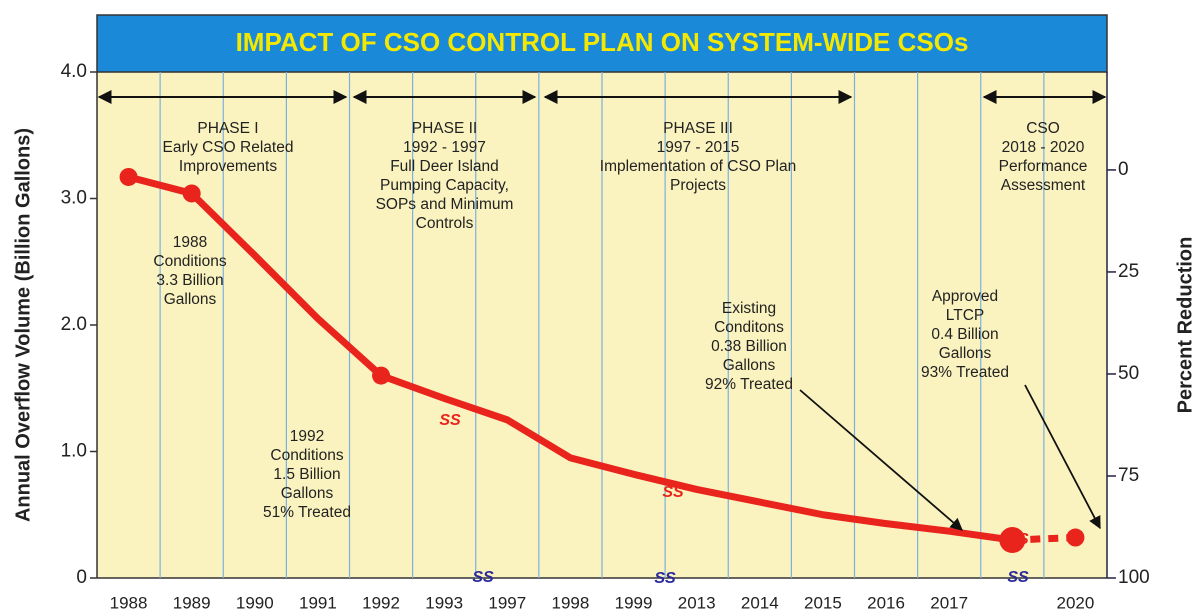 The width and height of the screenshot is (1198, 616). I want to click on annotation-text: 92% Treated, so click(749, 384).